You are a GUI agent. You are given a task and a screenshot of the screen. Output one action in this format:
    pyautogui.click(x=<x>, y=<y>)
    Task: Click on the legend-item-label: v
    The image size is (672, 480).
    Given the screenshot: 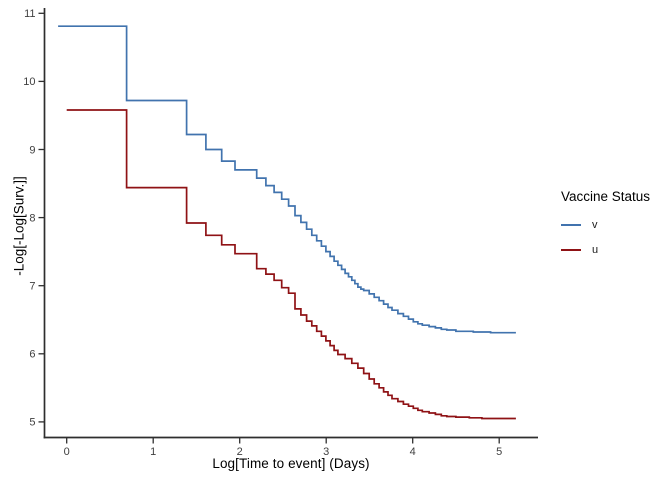 What is the action you would take?
    pyautogui.click(x=595, y=224)
    